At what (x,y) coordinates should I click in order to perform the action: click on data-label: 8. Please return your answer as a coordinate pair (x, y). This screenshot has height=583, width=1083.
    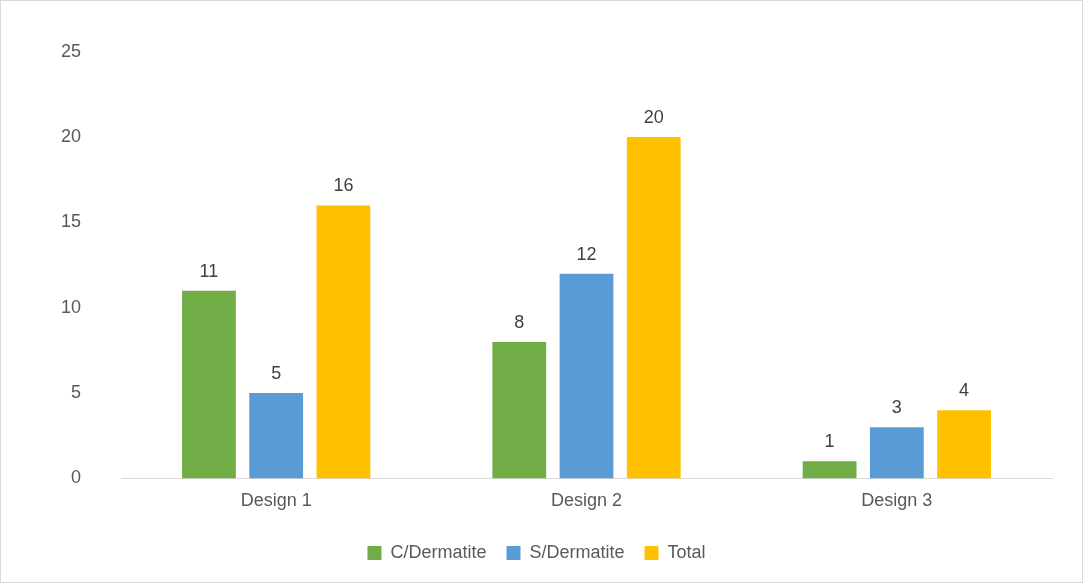
    Looking at the image, I should click on (519, 321).